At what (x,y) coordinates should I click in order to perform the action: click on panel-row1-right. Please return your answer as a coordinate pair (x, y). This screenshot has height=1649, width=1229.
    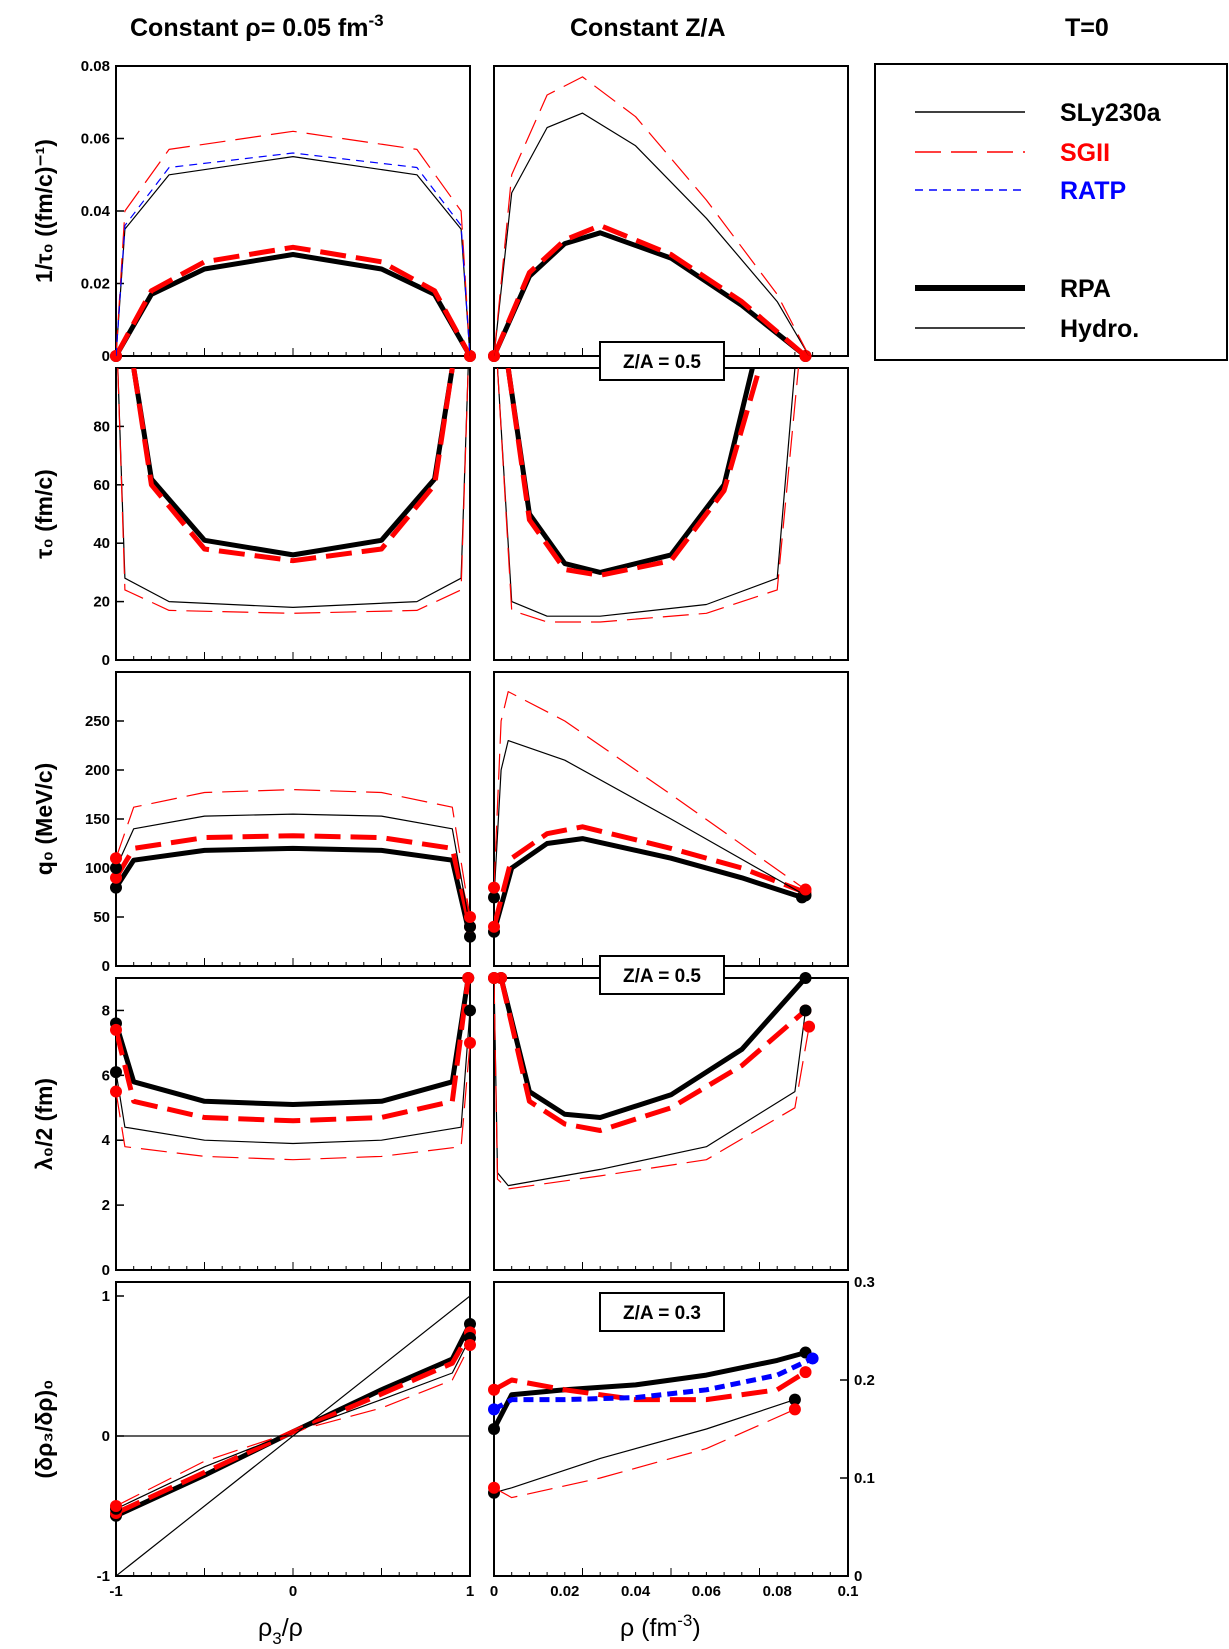
    Looking at the image, I should click on (671, 514).